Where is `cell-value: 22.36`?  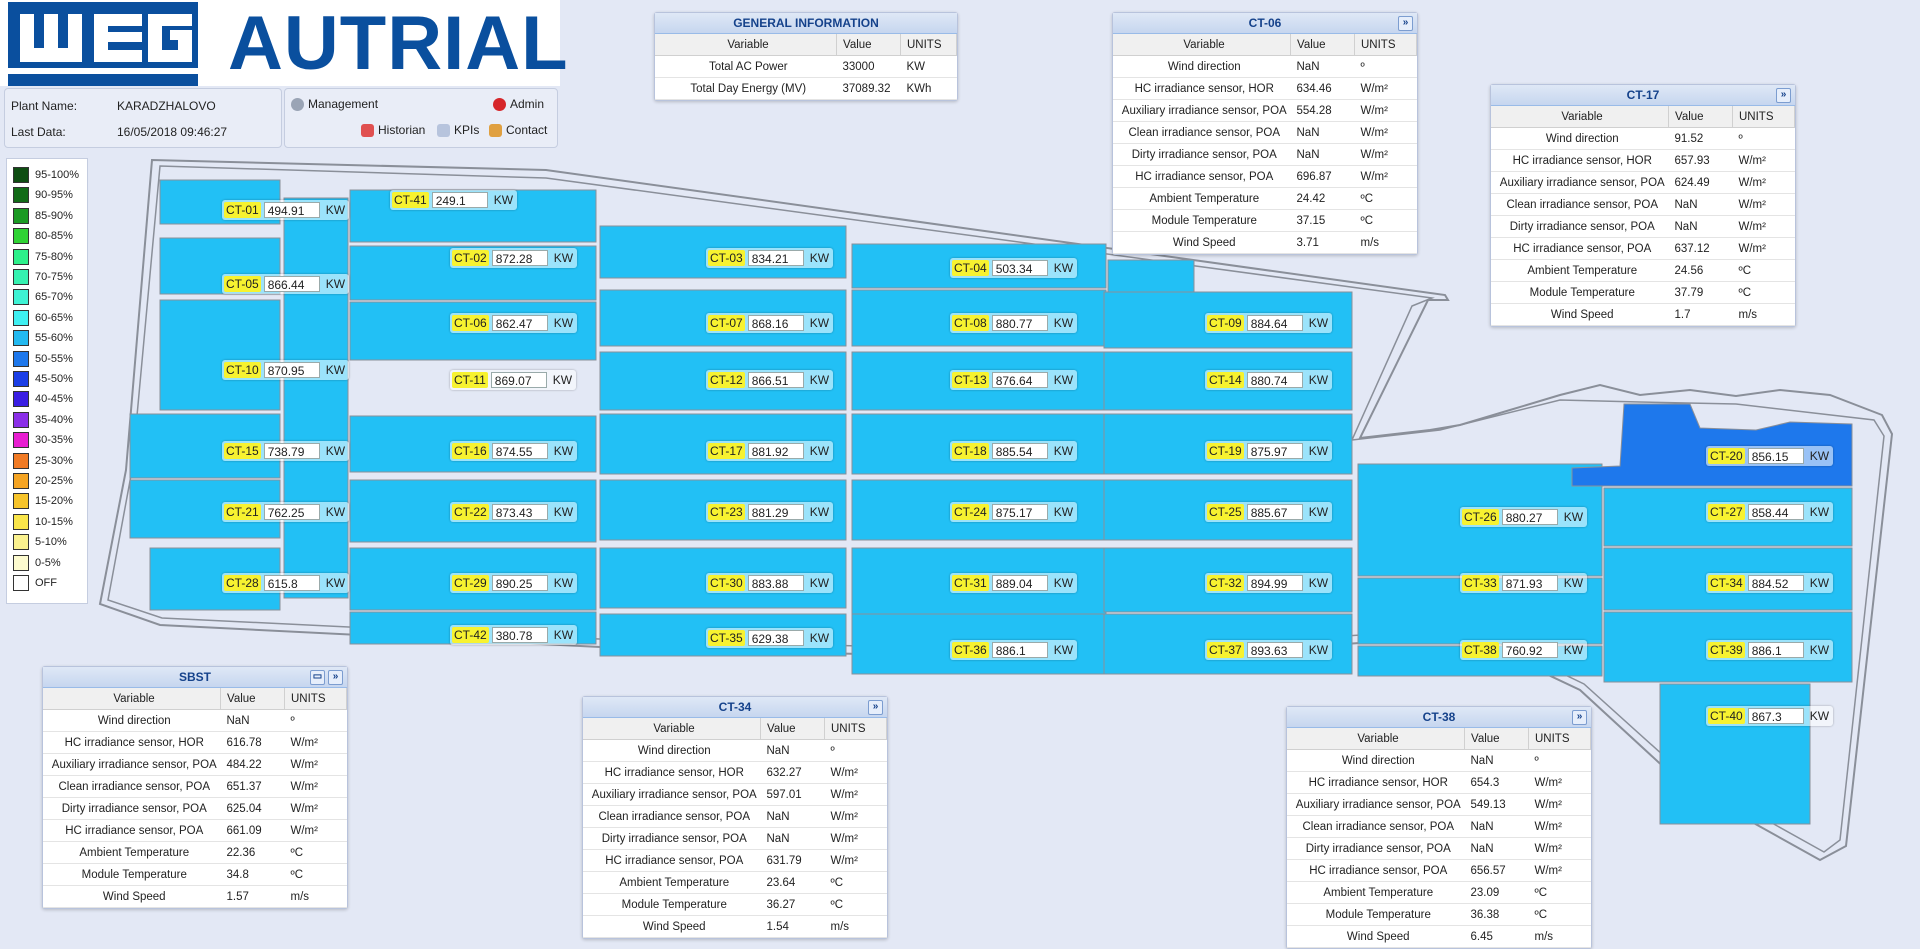
cell-value: 22.36 is located at coordinates (252, 852).